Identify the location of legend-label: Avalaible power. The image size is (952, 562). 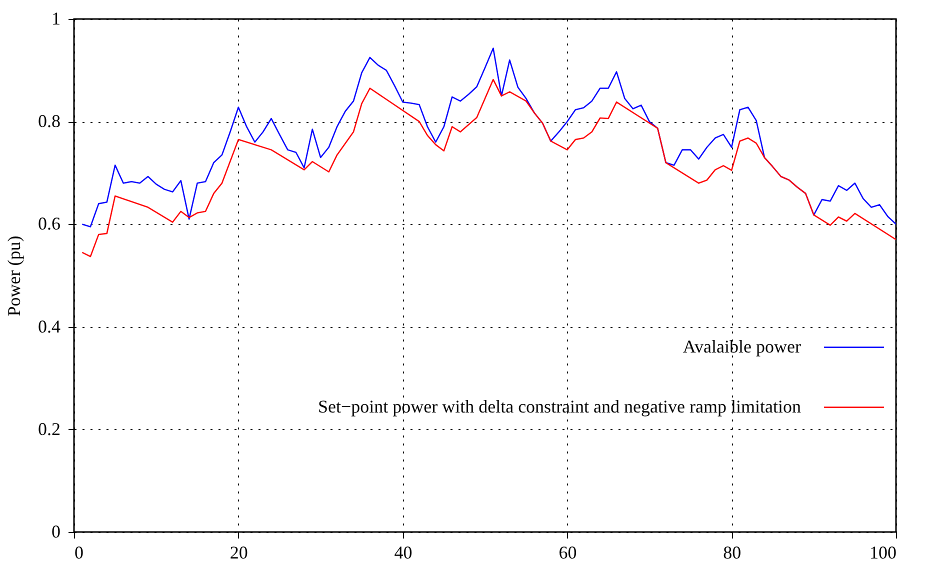
(741, 346).